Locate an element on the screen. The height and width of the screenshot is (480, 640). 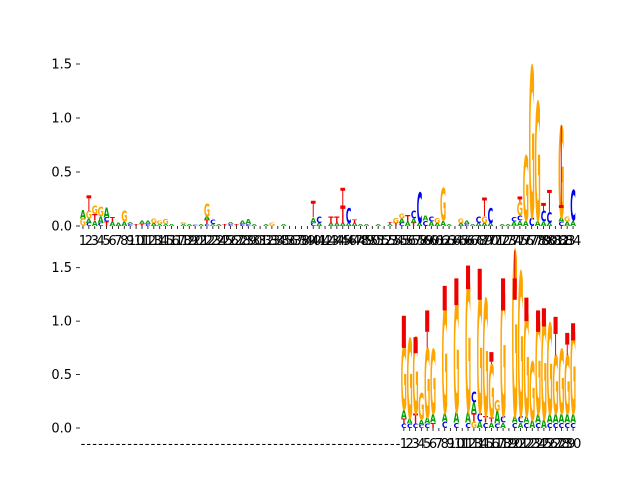
y-tick-label: 0.0 is located at coordinates (61, 227).